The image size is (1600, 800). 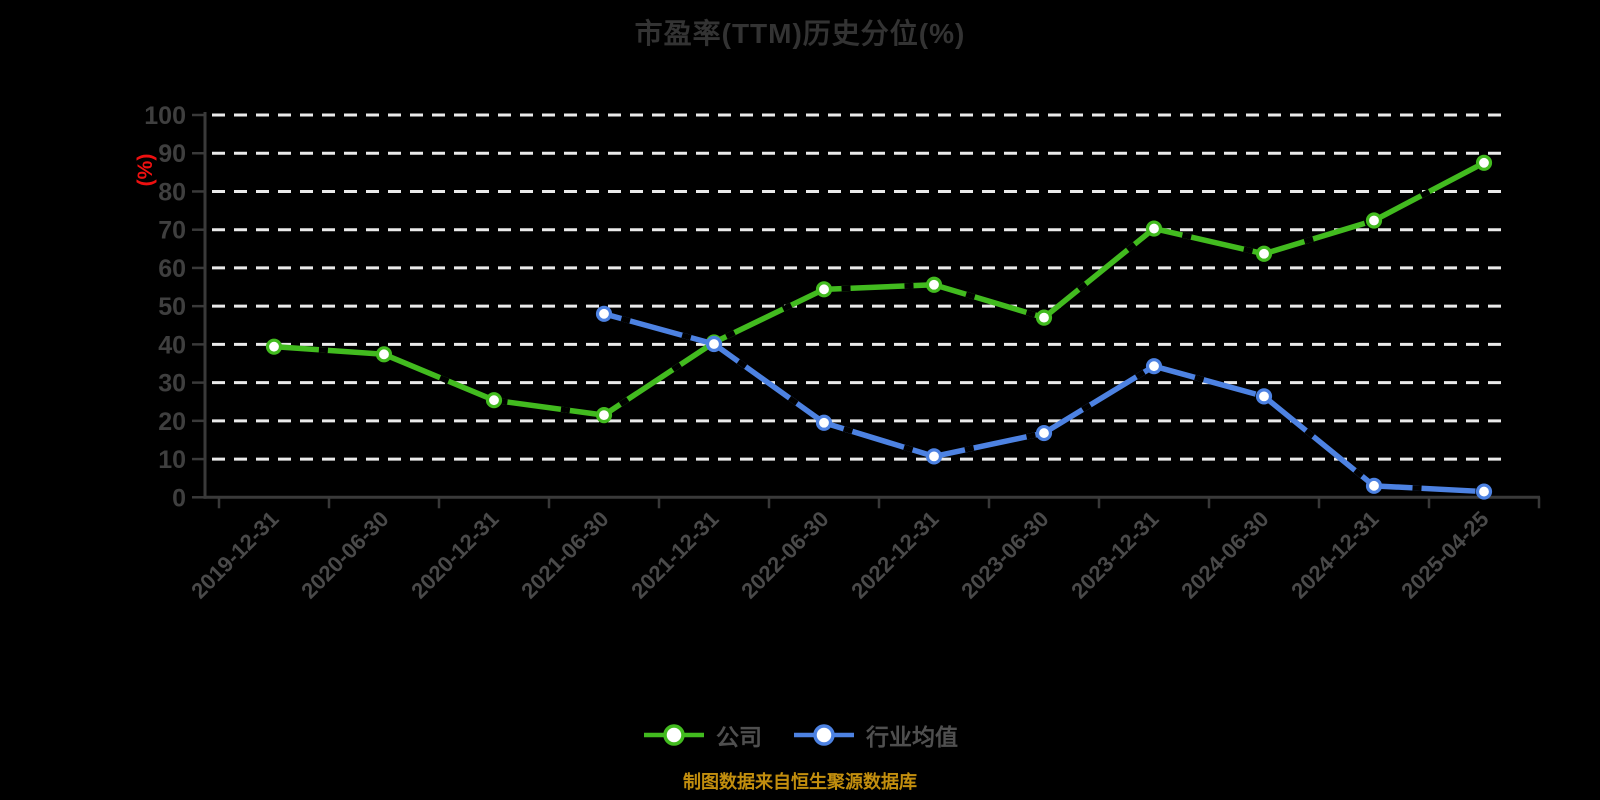 I want to click on x-axis-label: 2024-12-31, so click(x=1334, y=554).